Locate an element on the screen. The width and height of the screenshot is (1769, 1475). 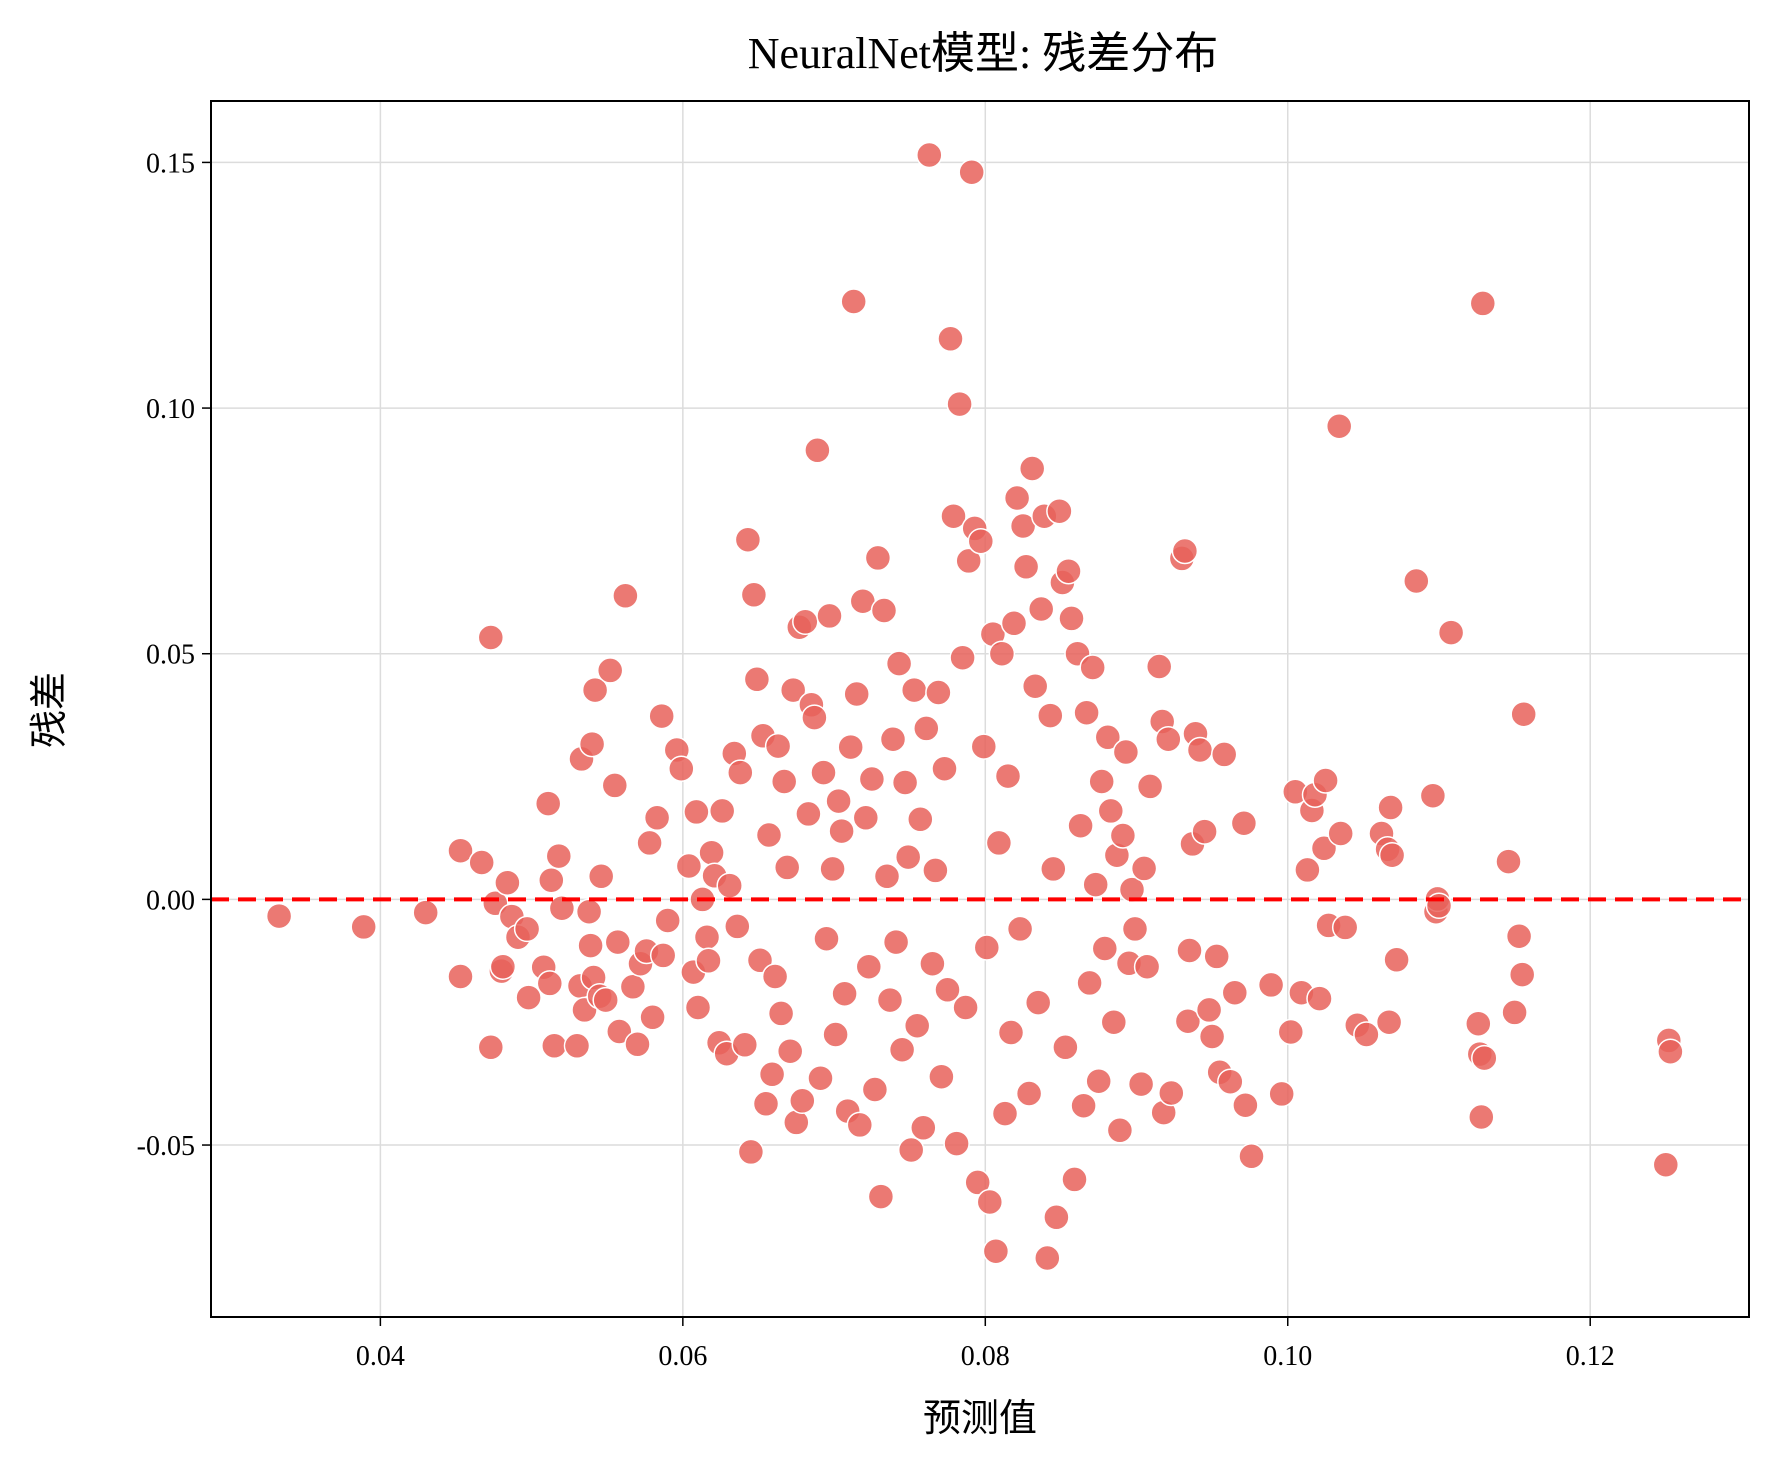
y-tick-label: 0.15 is located at coordinates (170, 163).